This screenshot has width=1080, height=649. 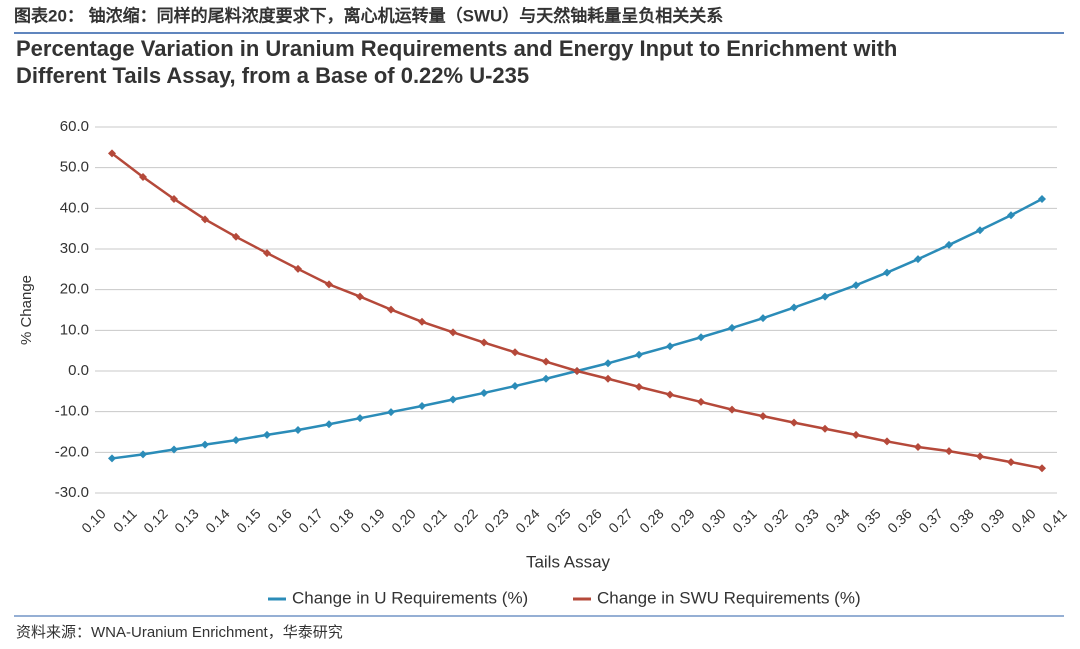 I want to click on legend-label: Change in SWU Requirements (%), so click(x=729, y=597).